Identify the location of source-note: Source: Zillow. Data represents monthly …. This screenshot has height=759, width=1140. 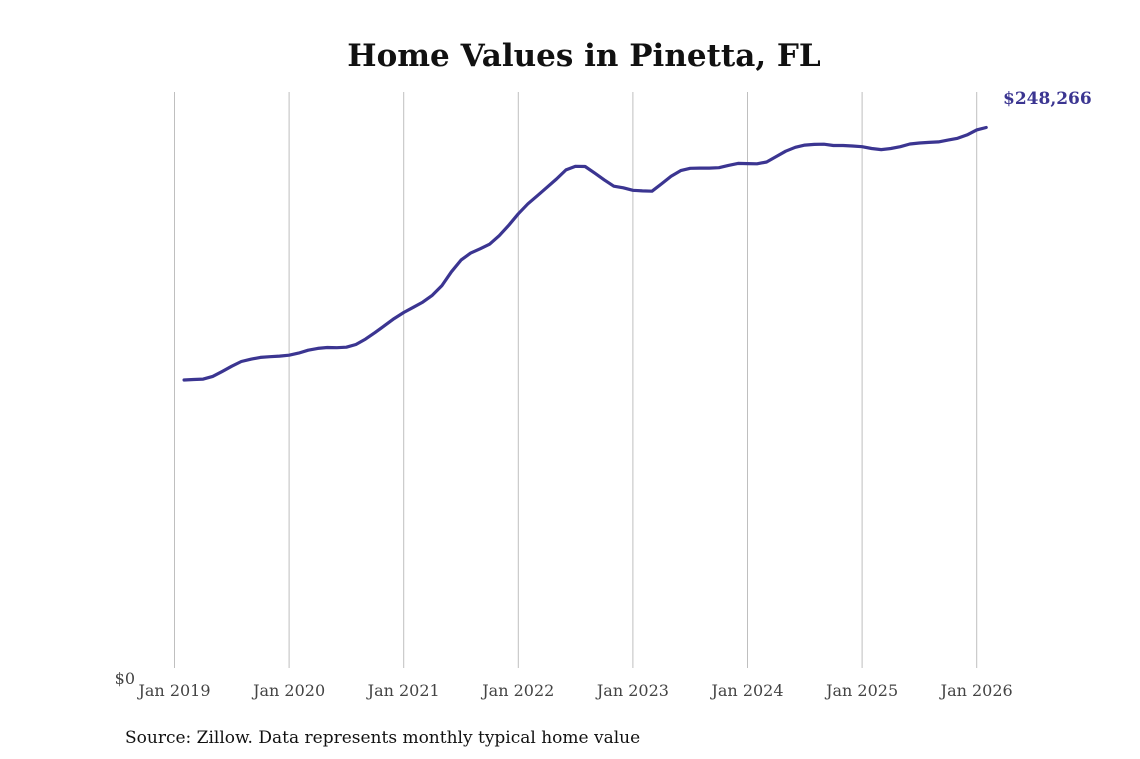
(382, 738).